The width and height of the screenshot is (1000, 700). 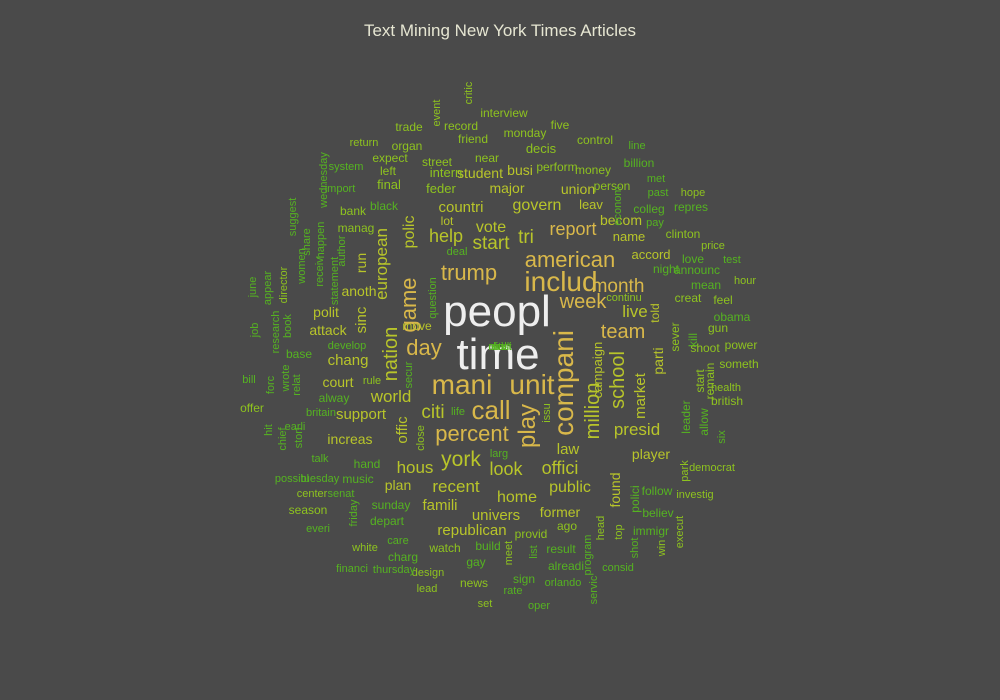 What do you see at coordinates (693, 340) in the screenshot?
I see `word-kill: kill` at bounding box center [693, 340].